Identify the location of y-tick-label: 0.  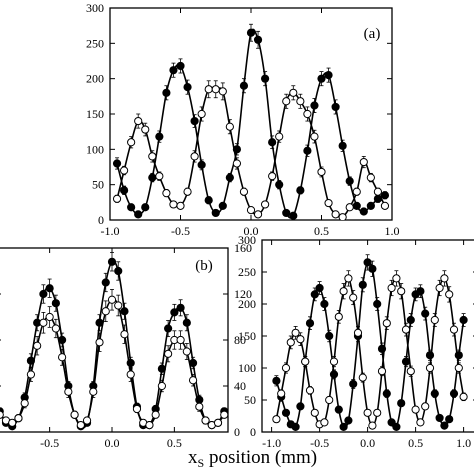
(253, 432).